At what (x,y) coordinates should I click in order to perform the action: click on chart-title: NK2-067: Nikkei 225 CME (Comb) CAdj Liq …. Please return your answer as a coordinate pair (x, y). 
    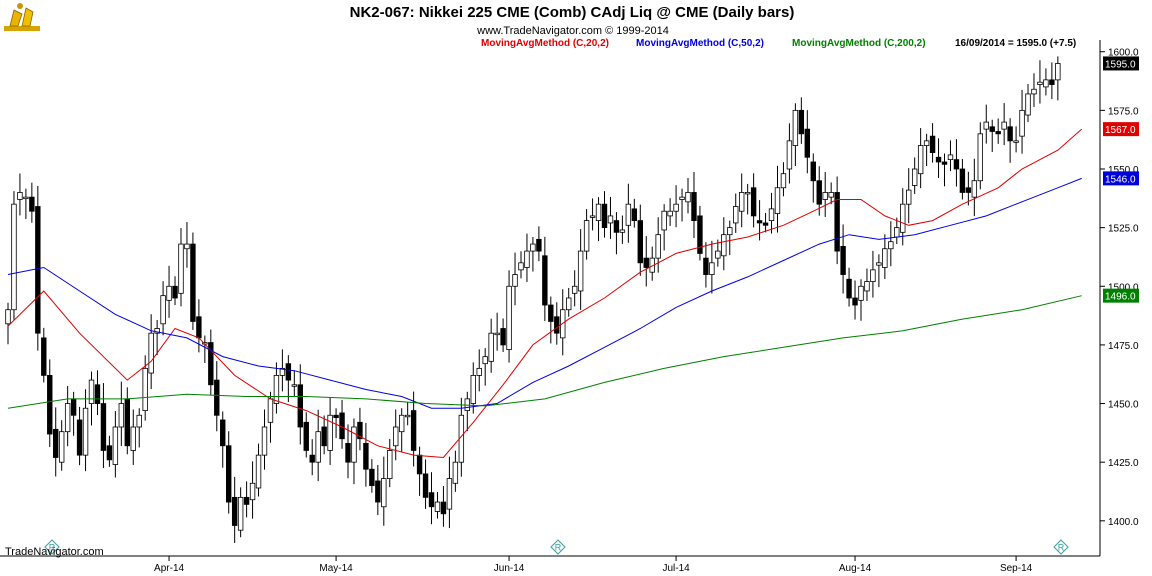
    Looking at the image, I should click on (572, 12).